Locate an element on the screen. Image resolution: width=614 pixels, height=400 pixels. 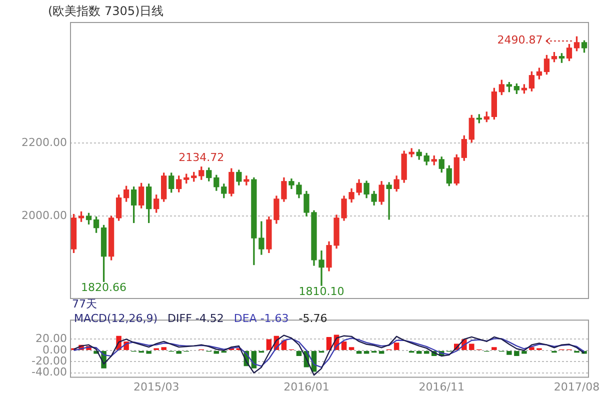
annotation: 2490.87 is located at coordinates (520, 40).